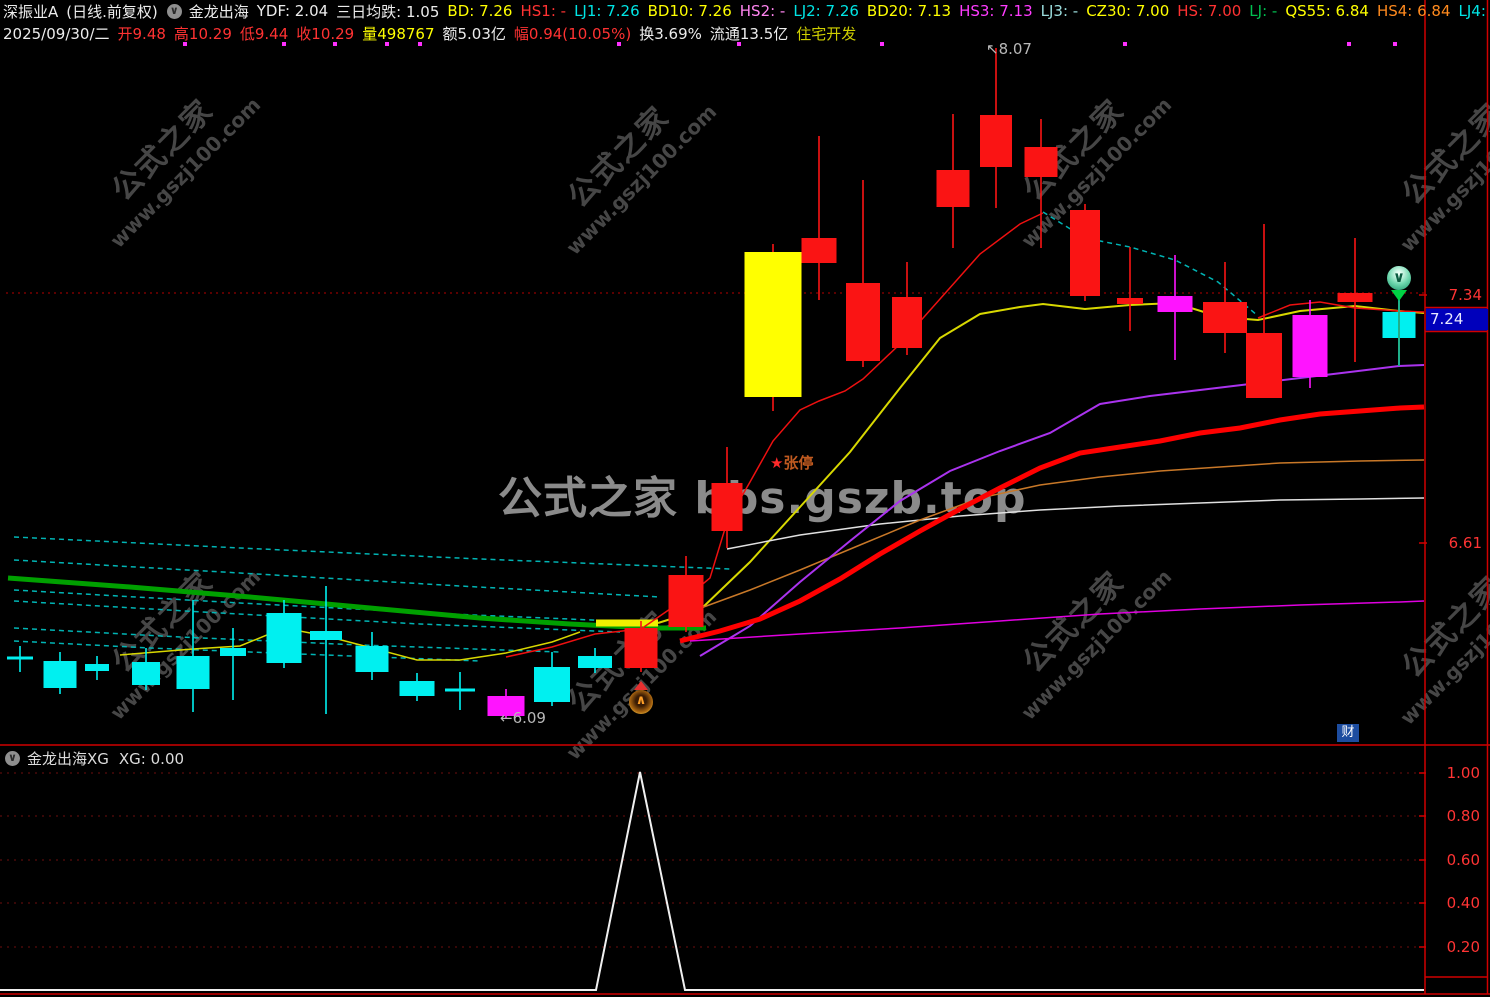 Image resolution: width=1490 pixels, height=997 pixels. What do you see at coordinates (777, 463) in the screenshot?
I see `star-icon: ★` at bounding box center [777, 463].